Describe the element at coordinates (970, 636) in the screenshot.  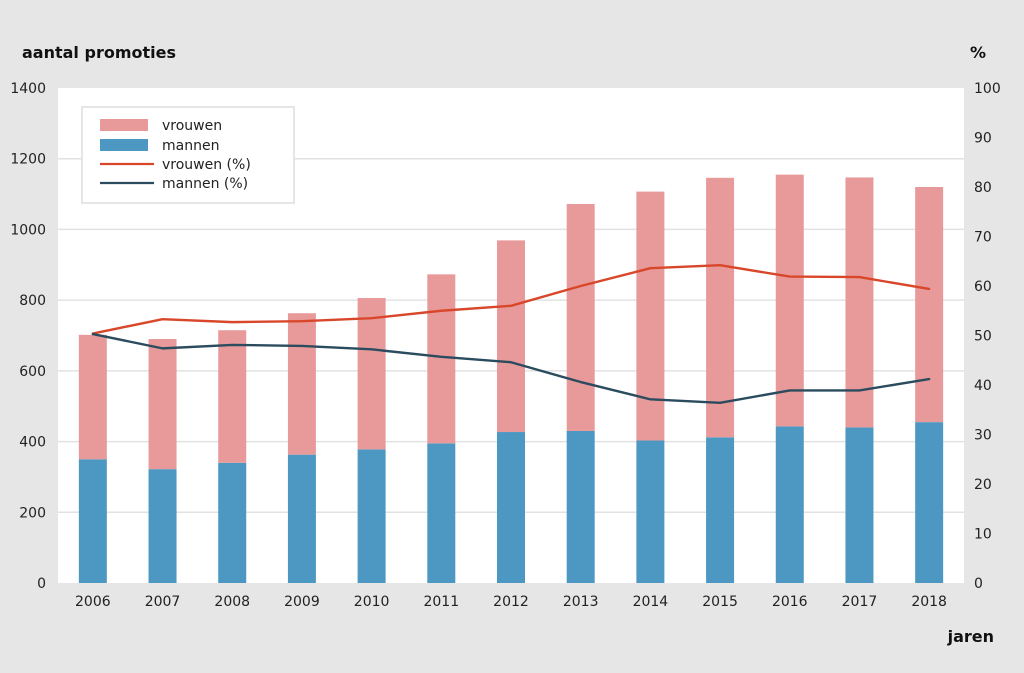
I see `x-axis-title: jaren` at that location.